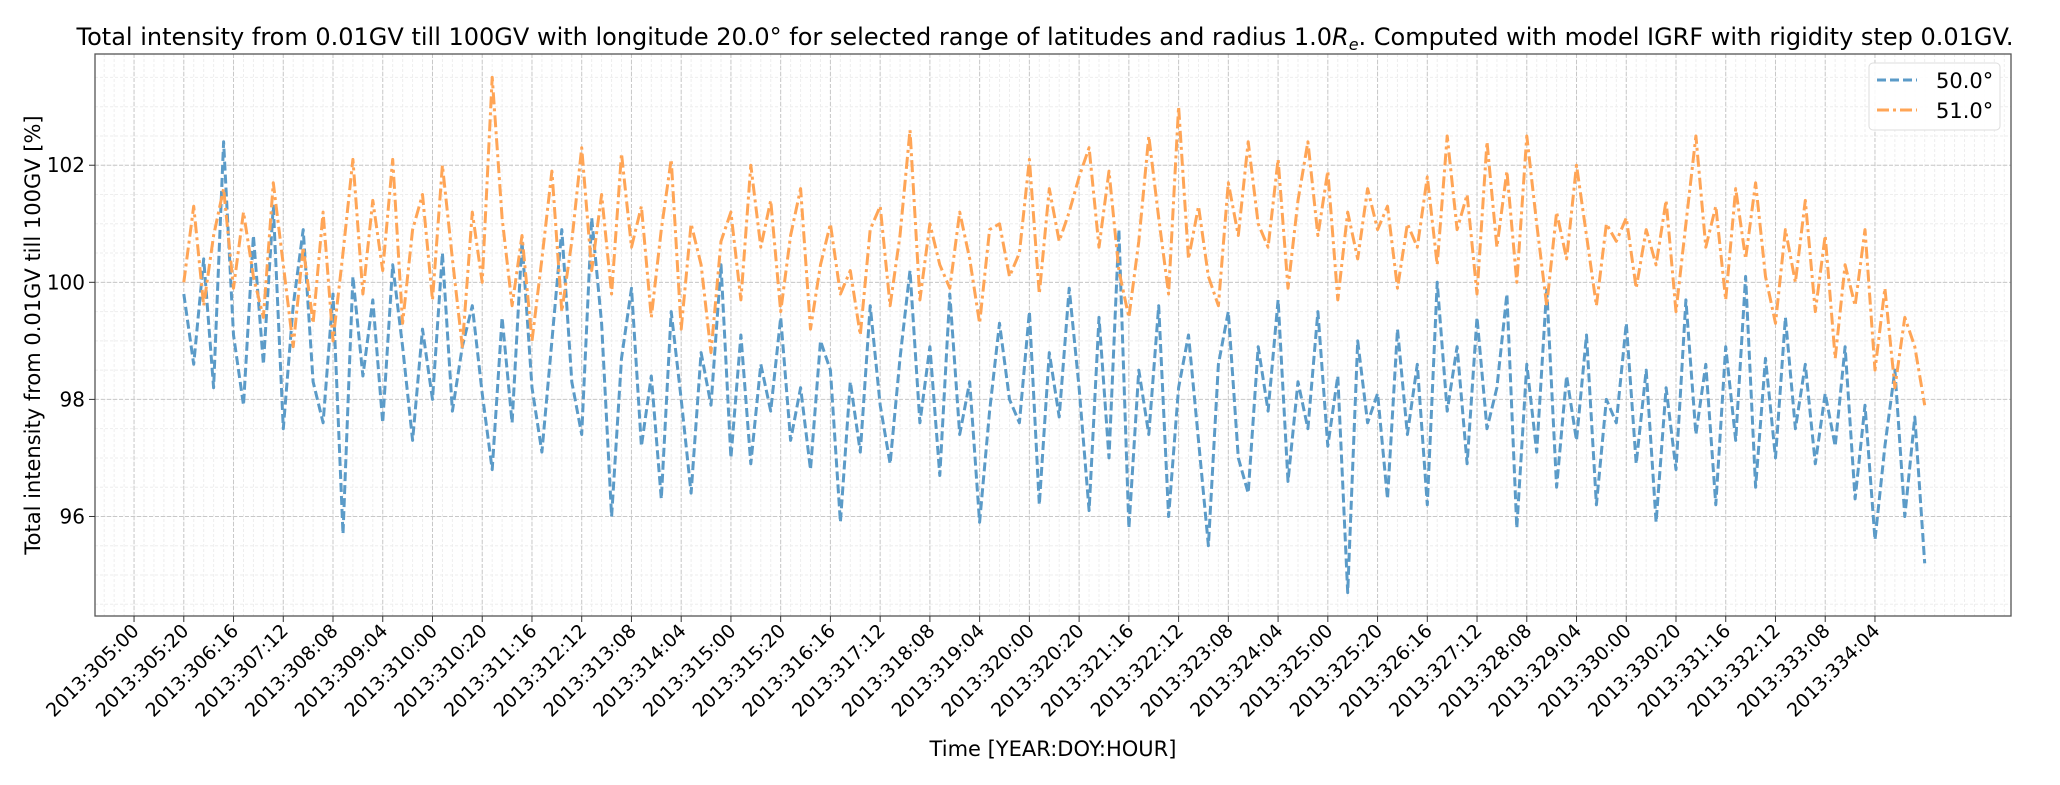 The image size is (2060, 785). What do you see at coordinates (1964, 111) in the screenshot?
I see `legend-label-51: 51.0°` at bounding box center [1964, 111].